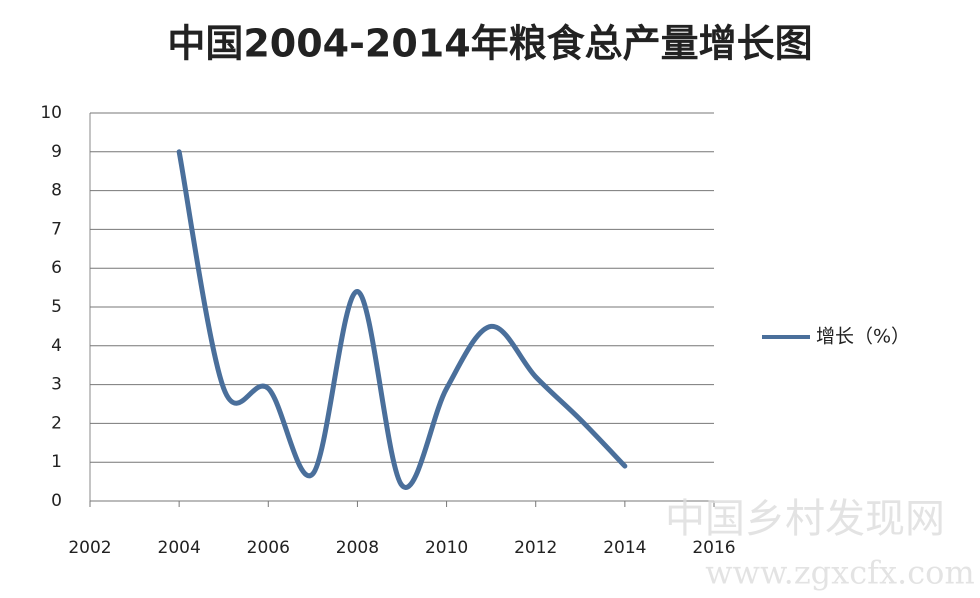  Describe the element at coordinates (713, 548) in the screenshot. I see `x-tick-label: 2016` at that location.